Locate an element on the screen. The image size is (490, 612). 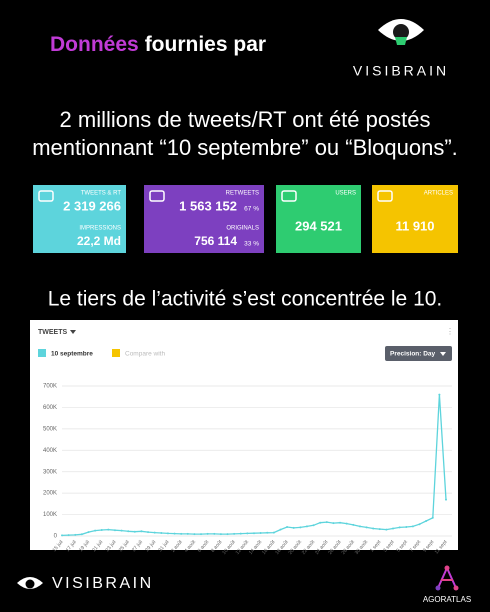
card-label: RETWEETS is located at coordinates (242, 194).